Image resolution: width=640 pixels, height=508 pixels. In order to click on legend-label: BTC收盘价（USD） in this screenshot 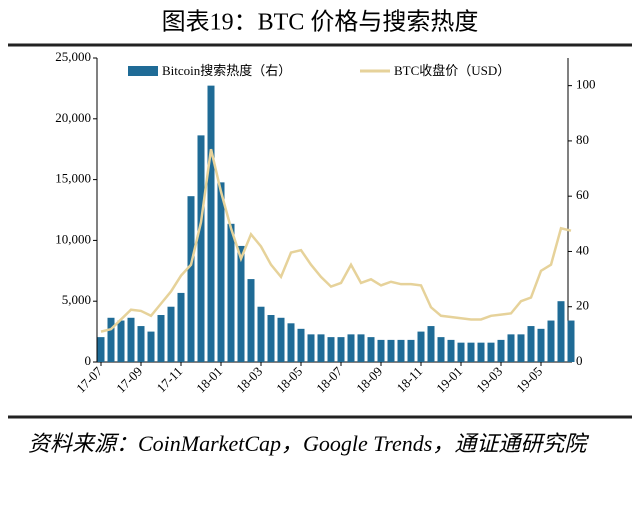, I will do `click(452, 70)`.